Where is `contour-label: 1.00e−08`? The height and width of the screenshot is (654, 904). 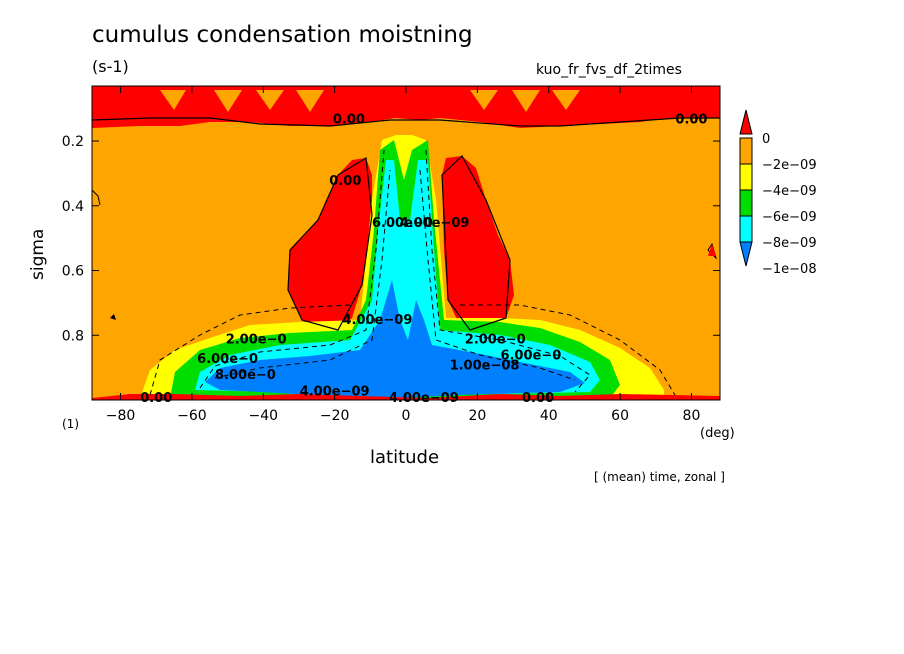 contour-label: 1.00e−08 is located at coordinates (485, 365).